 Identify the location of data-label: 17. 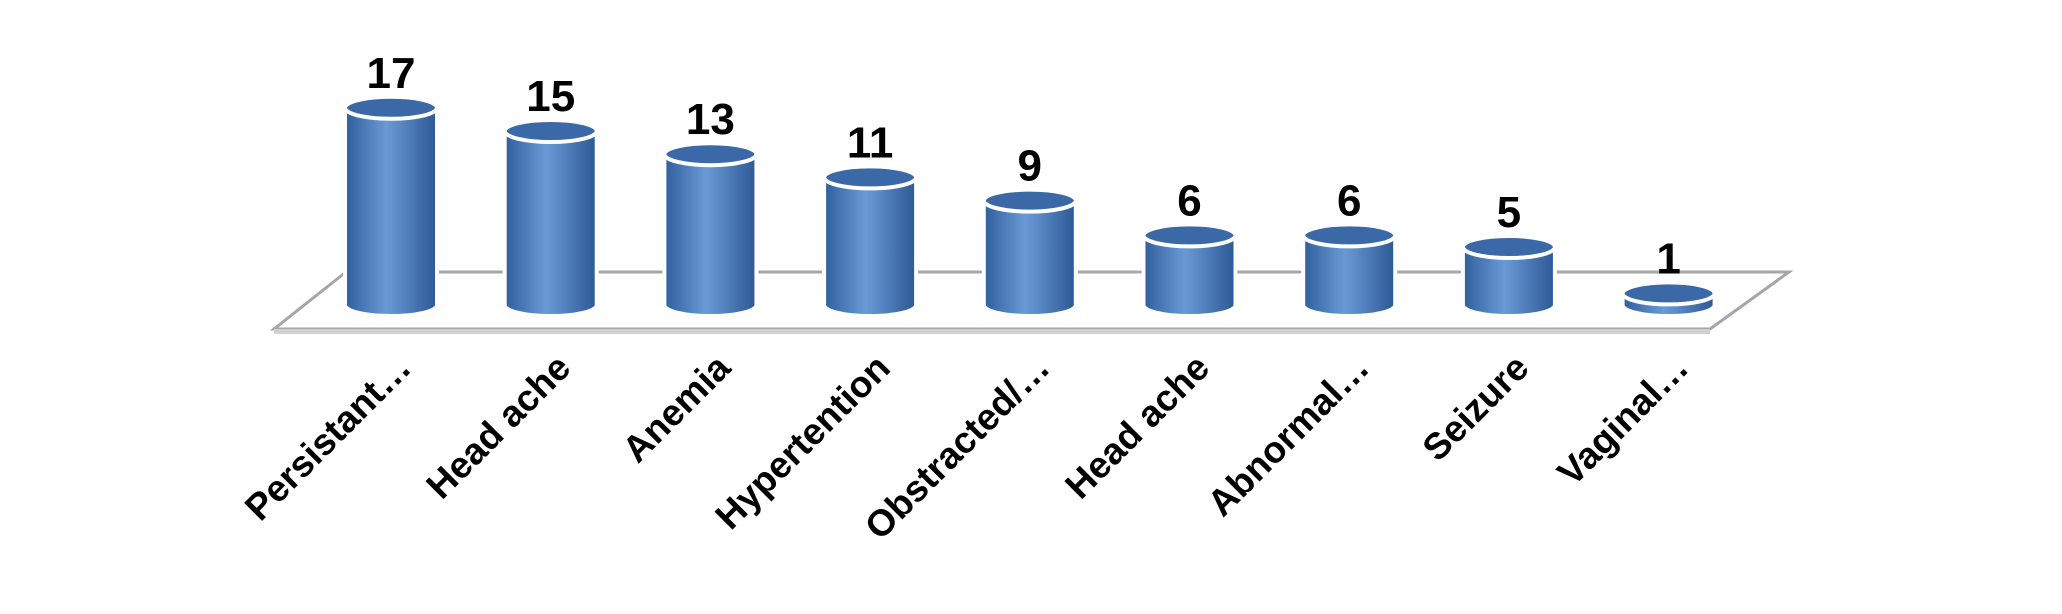
(391, 73).